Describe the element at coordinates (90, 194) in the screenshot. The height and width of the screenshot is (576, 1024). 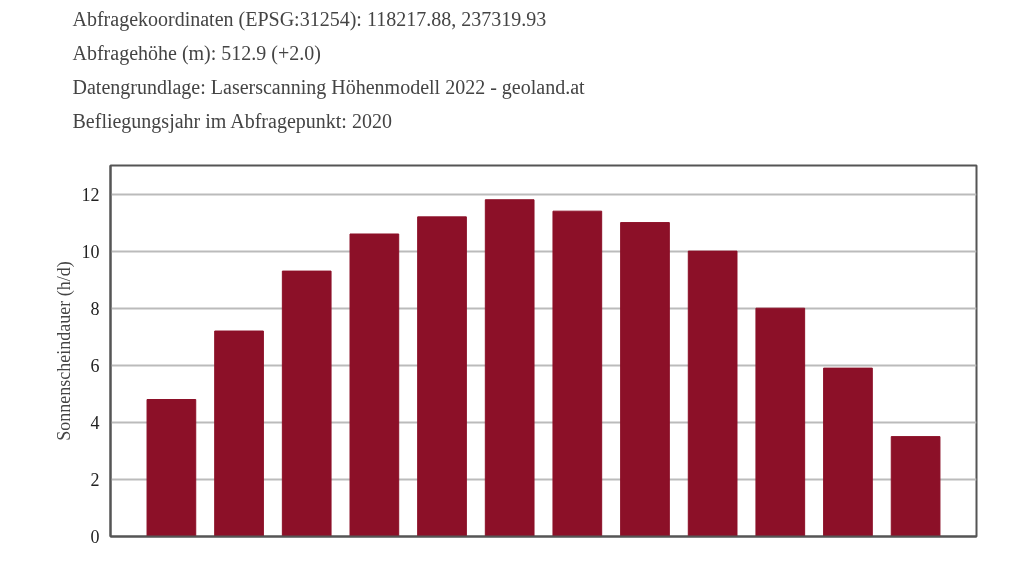
I see `y-tick-label: 12` at that location.